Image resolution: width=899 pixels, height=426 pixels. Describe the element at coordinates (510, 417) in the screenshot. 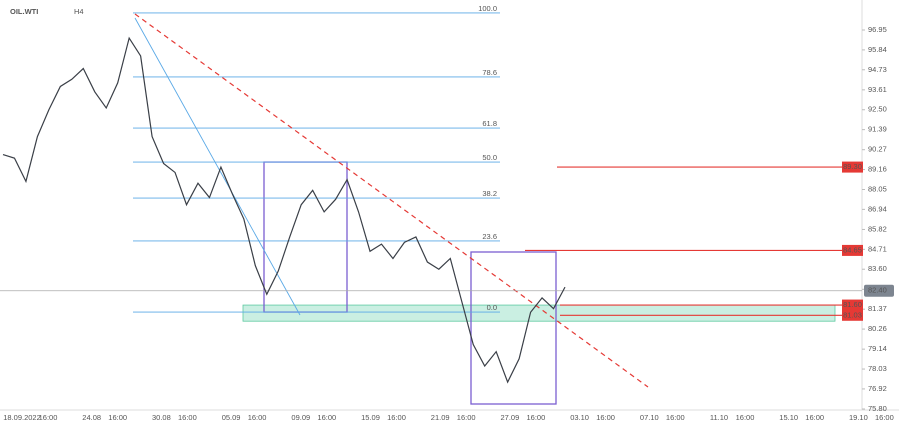

I see `x-tick-label: 27.09` at that location.